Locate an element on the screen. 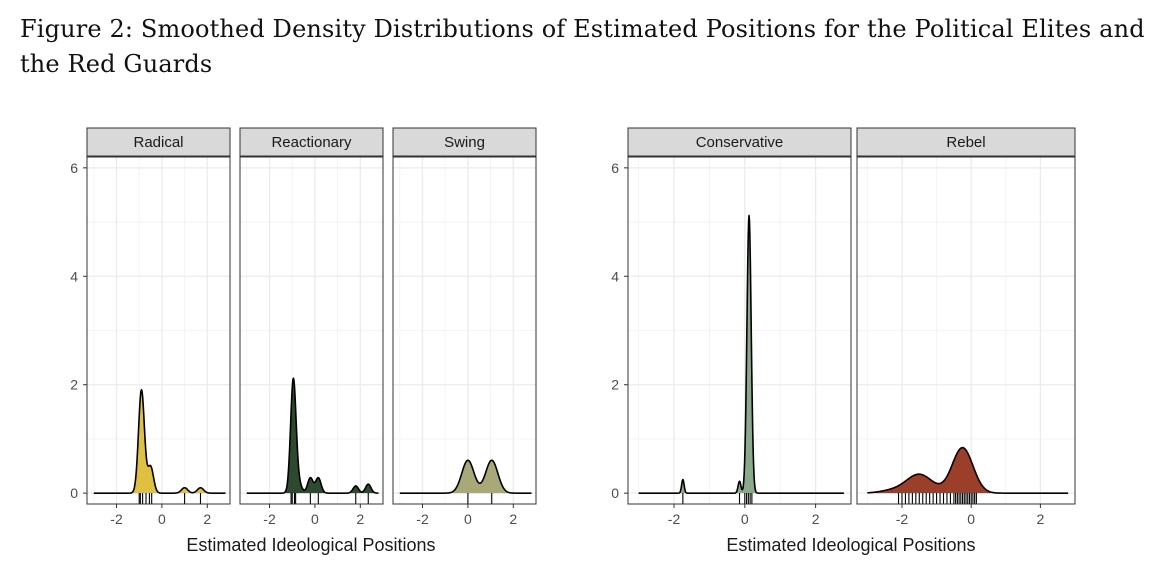 This screenshot has height=570, width=1158. facet-strip-label: Swing is located at coordinates (464, 142).